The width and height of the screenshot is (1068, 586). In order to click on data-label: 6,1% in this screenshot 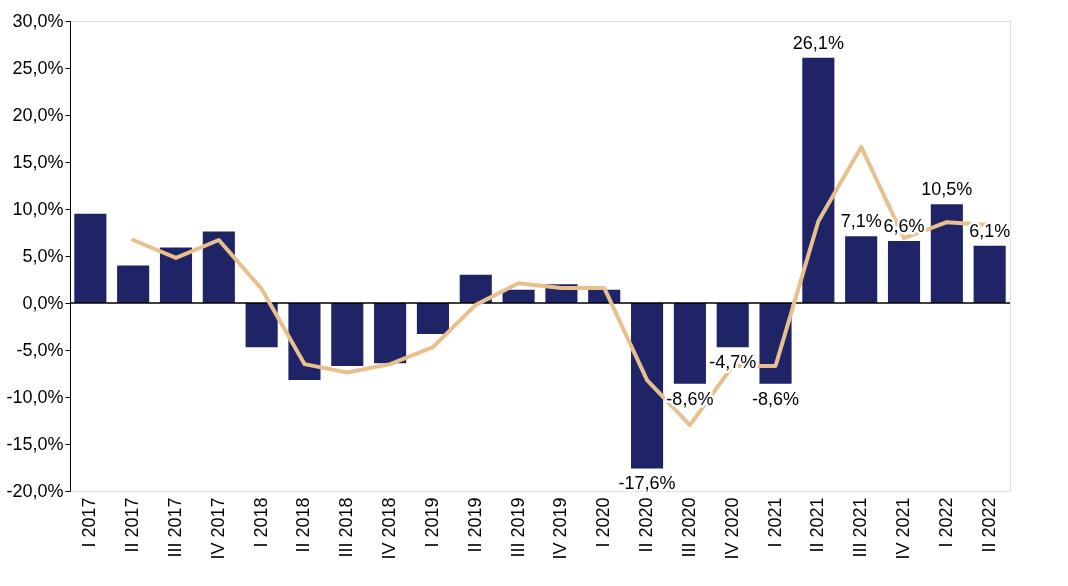, I will do `click(990, 230)`.